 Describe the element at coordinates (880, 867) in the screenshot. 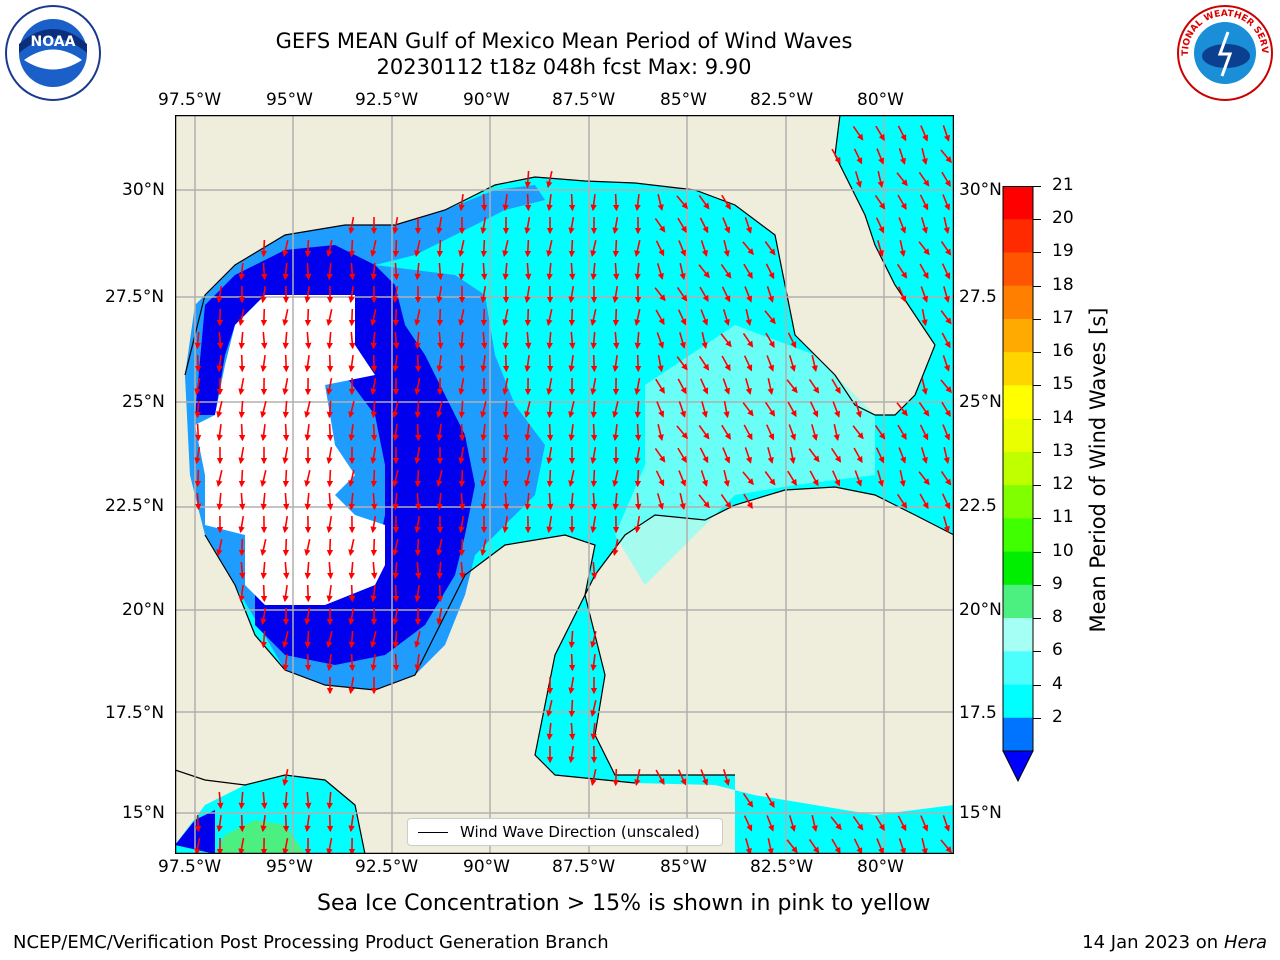

I see `lon-label-bottom: 80°W` at that location.